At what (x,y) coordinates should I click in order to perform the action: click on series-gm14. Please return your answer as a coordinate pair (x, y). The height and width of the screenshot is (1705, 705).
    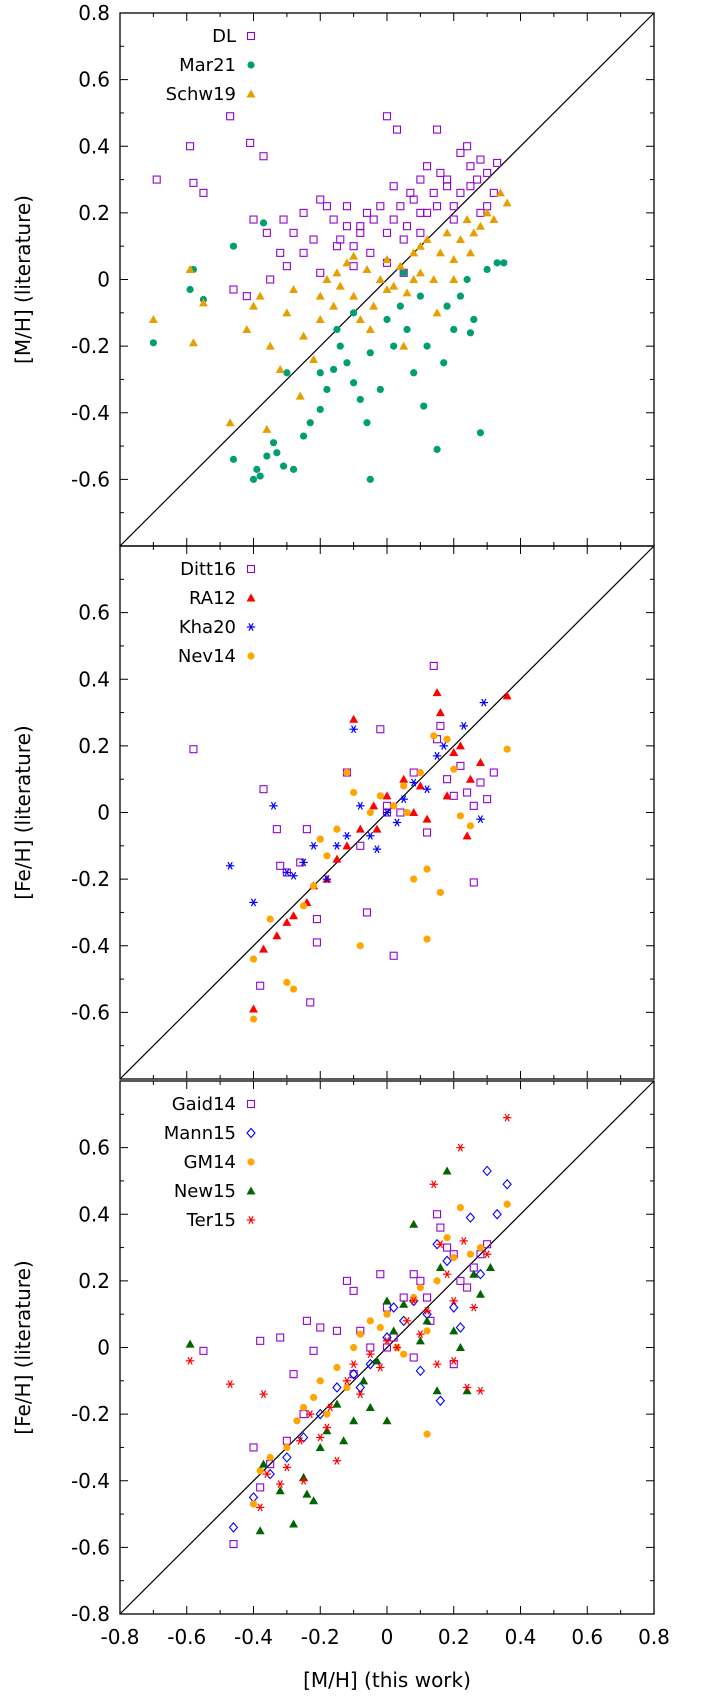
    Looking at the image, I should click on (380, 1354).